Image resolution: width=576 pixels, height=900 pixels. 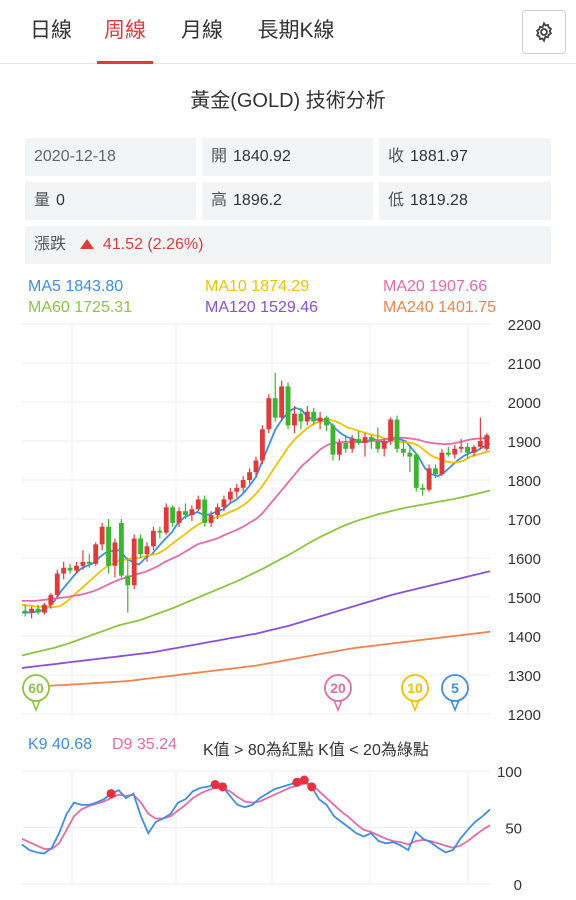 What do you see at coordinates (156, 744) in the screenshot?
I see `d9-value: 35.24` at bounding box center [156, 744].